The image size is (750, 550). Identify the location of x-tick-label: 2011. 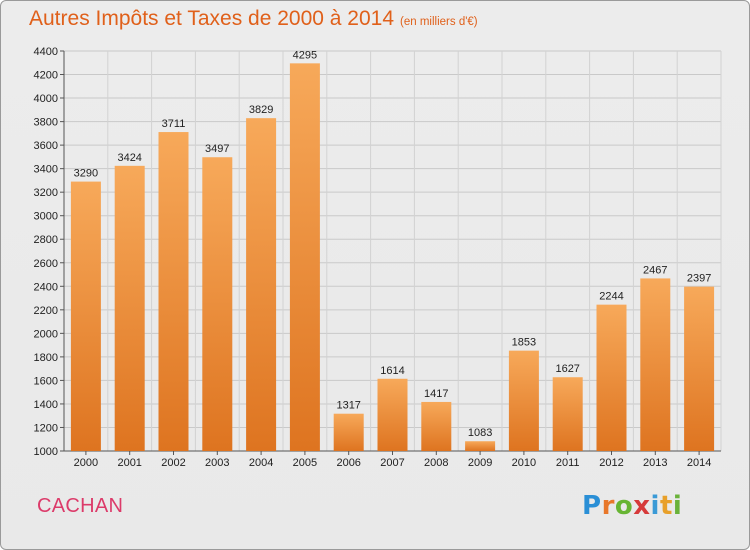
(568, 463).